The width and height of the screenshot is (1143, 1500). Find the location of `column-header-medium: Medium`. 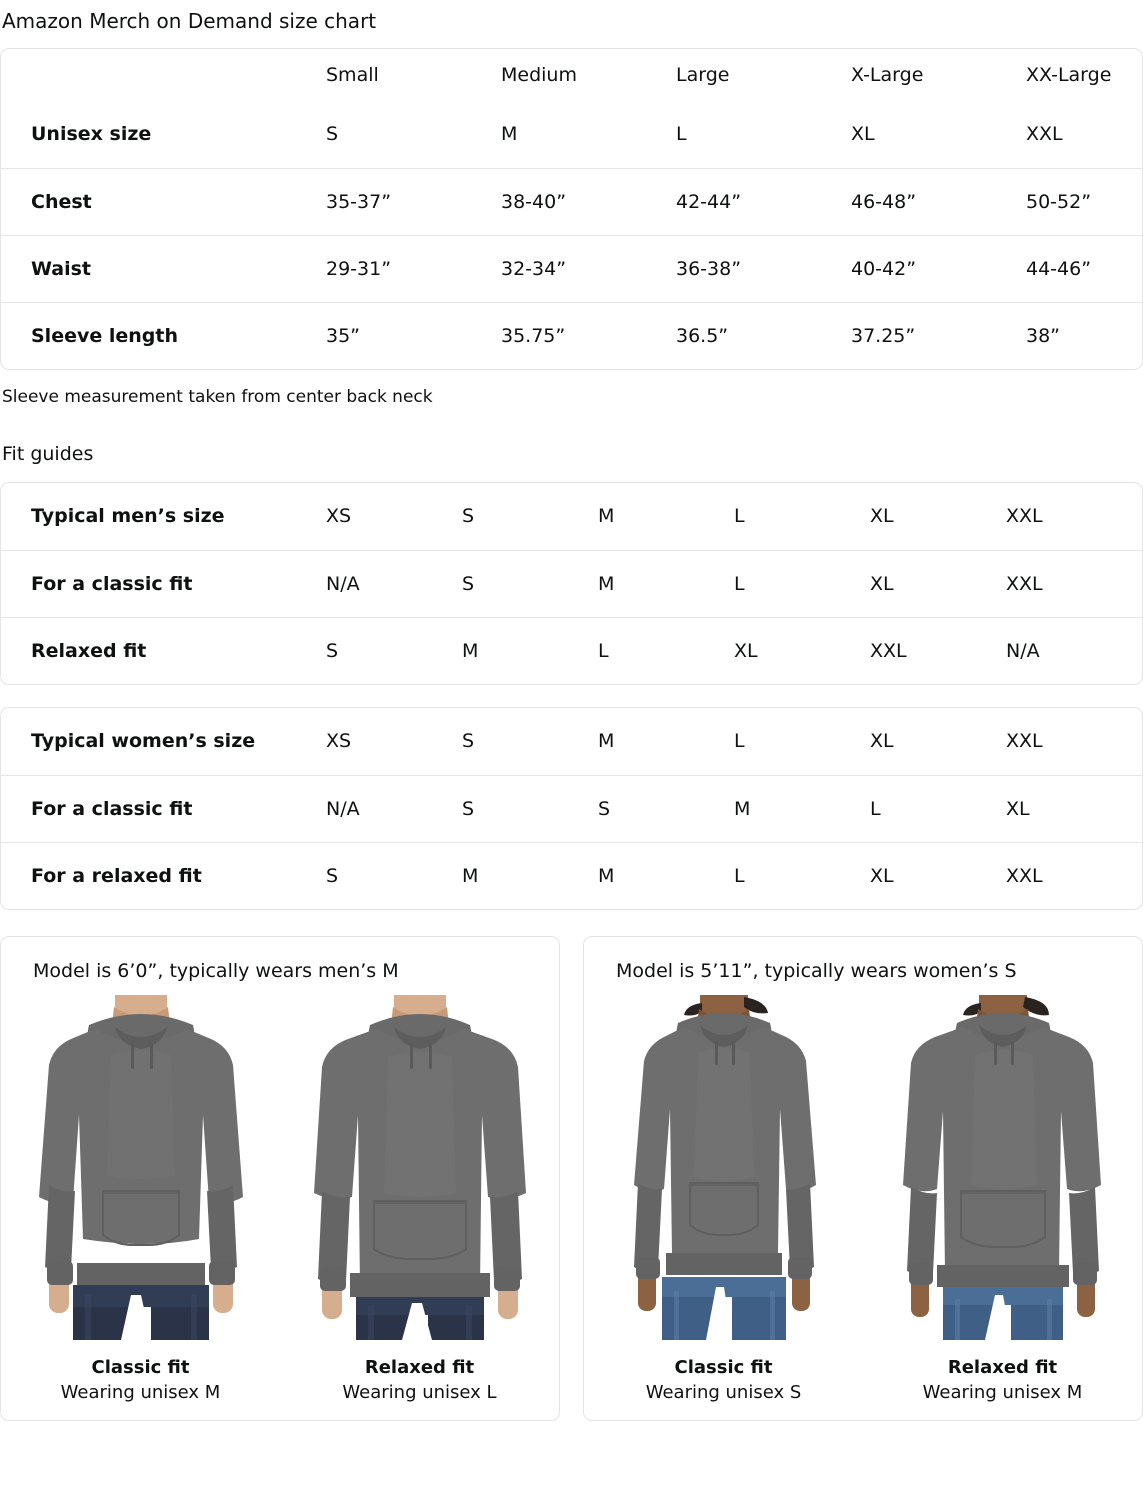

column-header-medium: Medium is located at coordinates (539, 75).